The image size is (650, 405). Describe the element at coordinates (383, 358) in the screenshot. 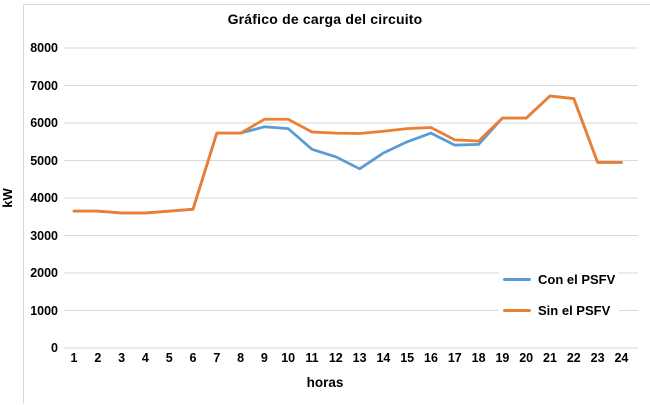

I see `x-tick-label-14: 14` at that location.